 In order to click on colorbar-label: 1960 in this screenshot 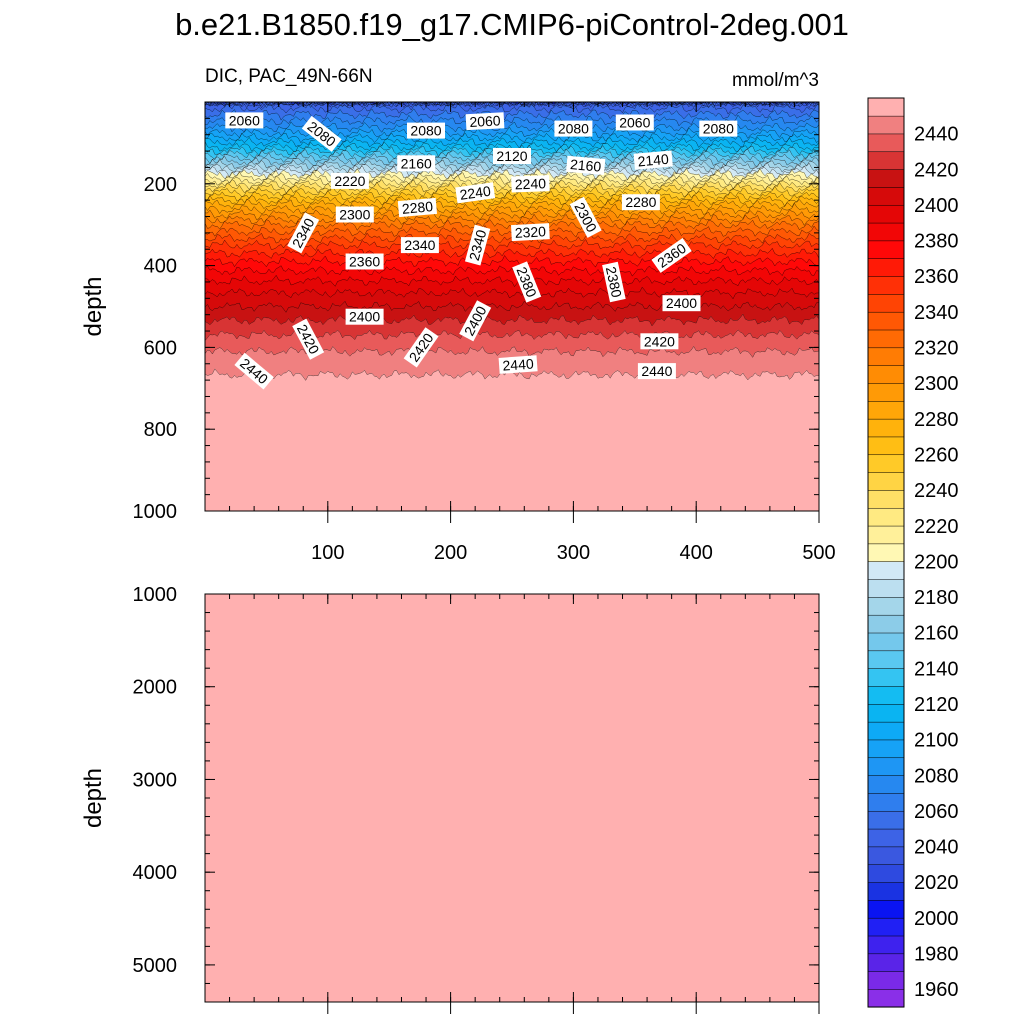, I will do `click(936, 990)`.